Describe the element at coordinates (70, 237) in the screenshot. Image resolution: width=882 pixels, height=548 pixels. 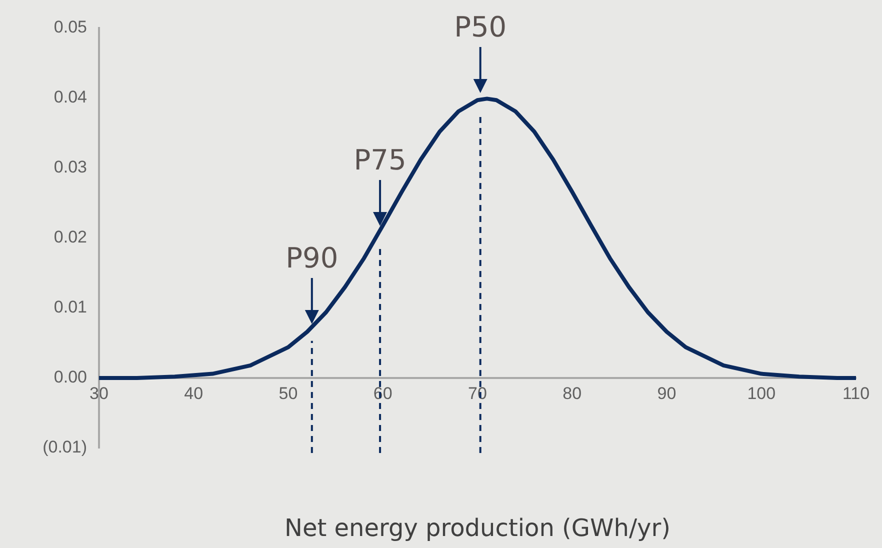
I see `y-tick-label: 0.02` at that location.